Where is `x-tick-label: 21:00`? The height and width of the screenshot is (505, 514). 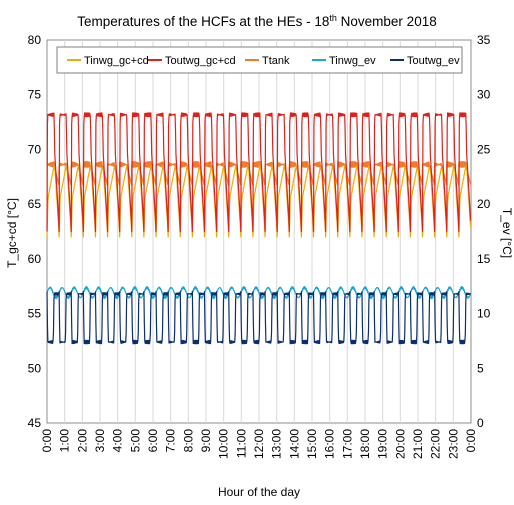
x-tick-label: 21:00 is located at coordinates (418, 444).